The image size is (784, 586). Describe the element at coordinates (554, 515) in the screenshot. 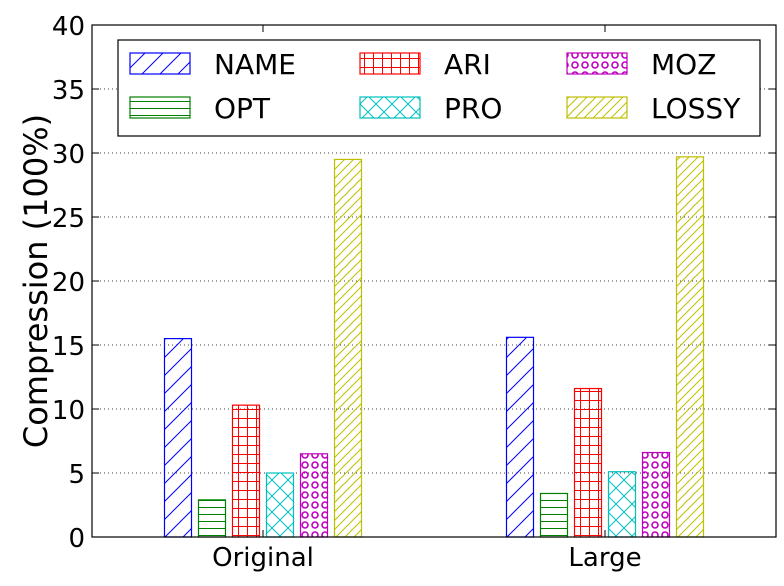

I see `bar-opt-large` at that location.